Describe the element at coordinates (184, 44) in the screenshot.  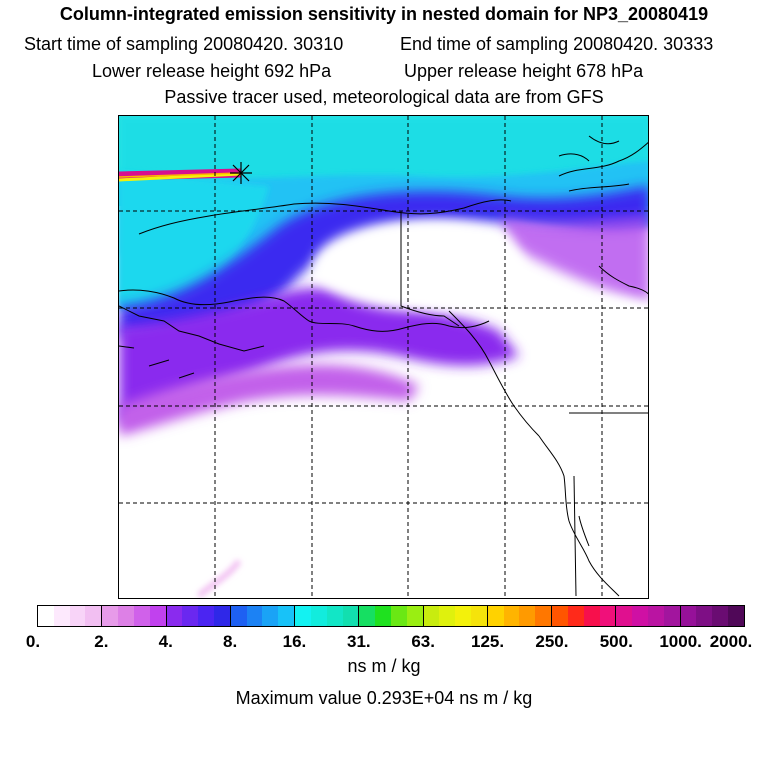
I see `start-time-label: Start time of sampling 20080420. 30310` at that location.